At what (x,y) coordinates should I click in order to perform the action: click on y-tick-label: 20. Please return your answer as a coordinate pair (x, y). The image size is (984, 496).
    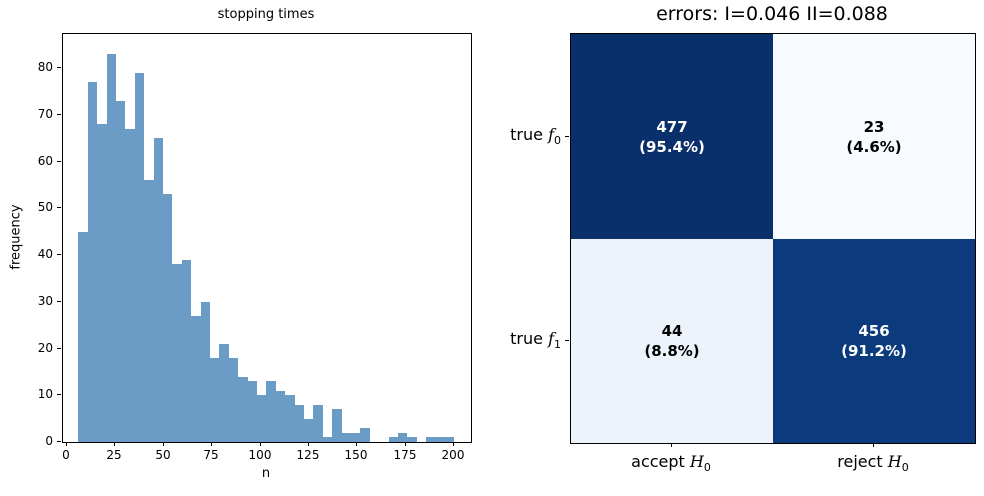
    Looking at the image, I should click on (45, 348).